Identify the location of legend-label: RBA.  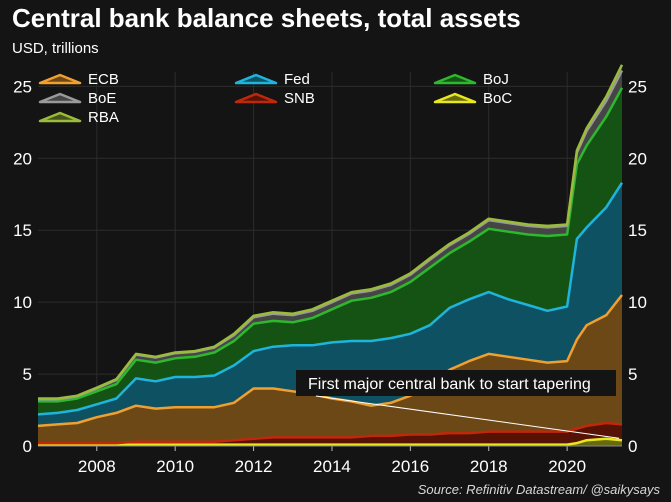
(103, 117).